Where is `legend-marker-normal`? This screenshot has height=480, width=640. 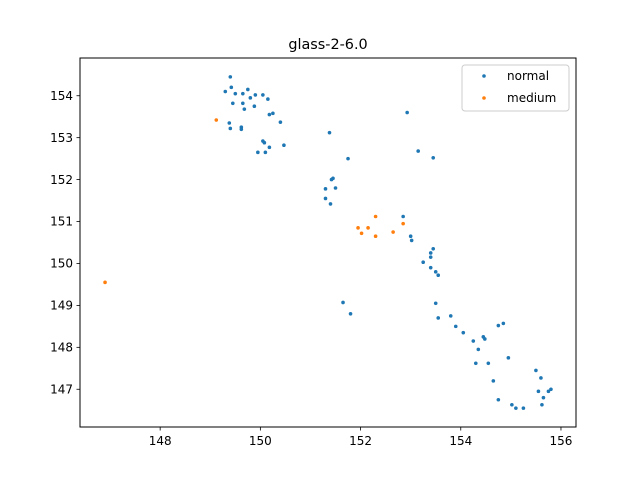 legend-marker-normal is located at coordinates (484, 76).